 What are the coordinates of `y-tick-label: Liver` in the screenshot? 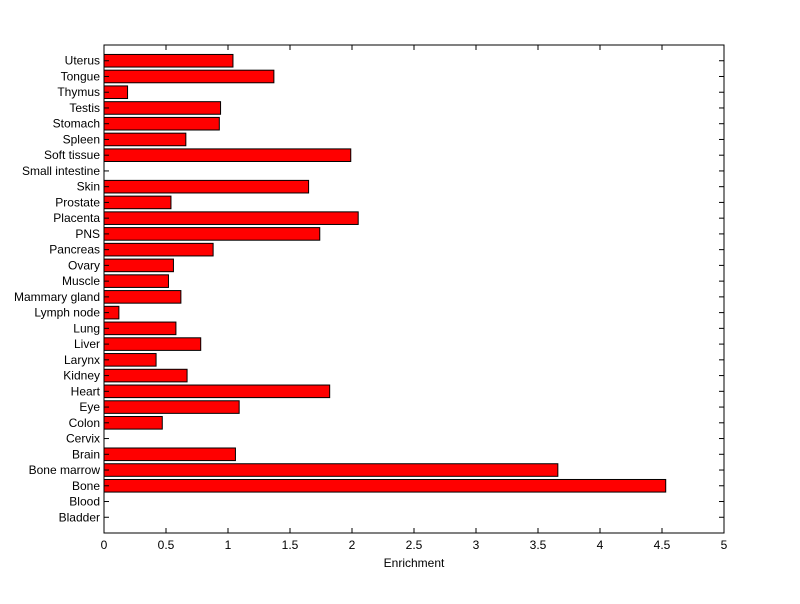 It's located at (87, 344).